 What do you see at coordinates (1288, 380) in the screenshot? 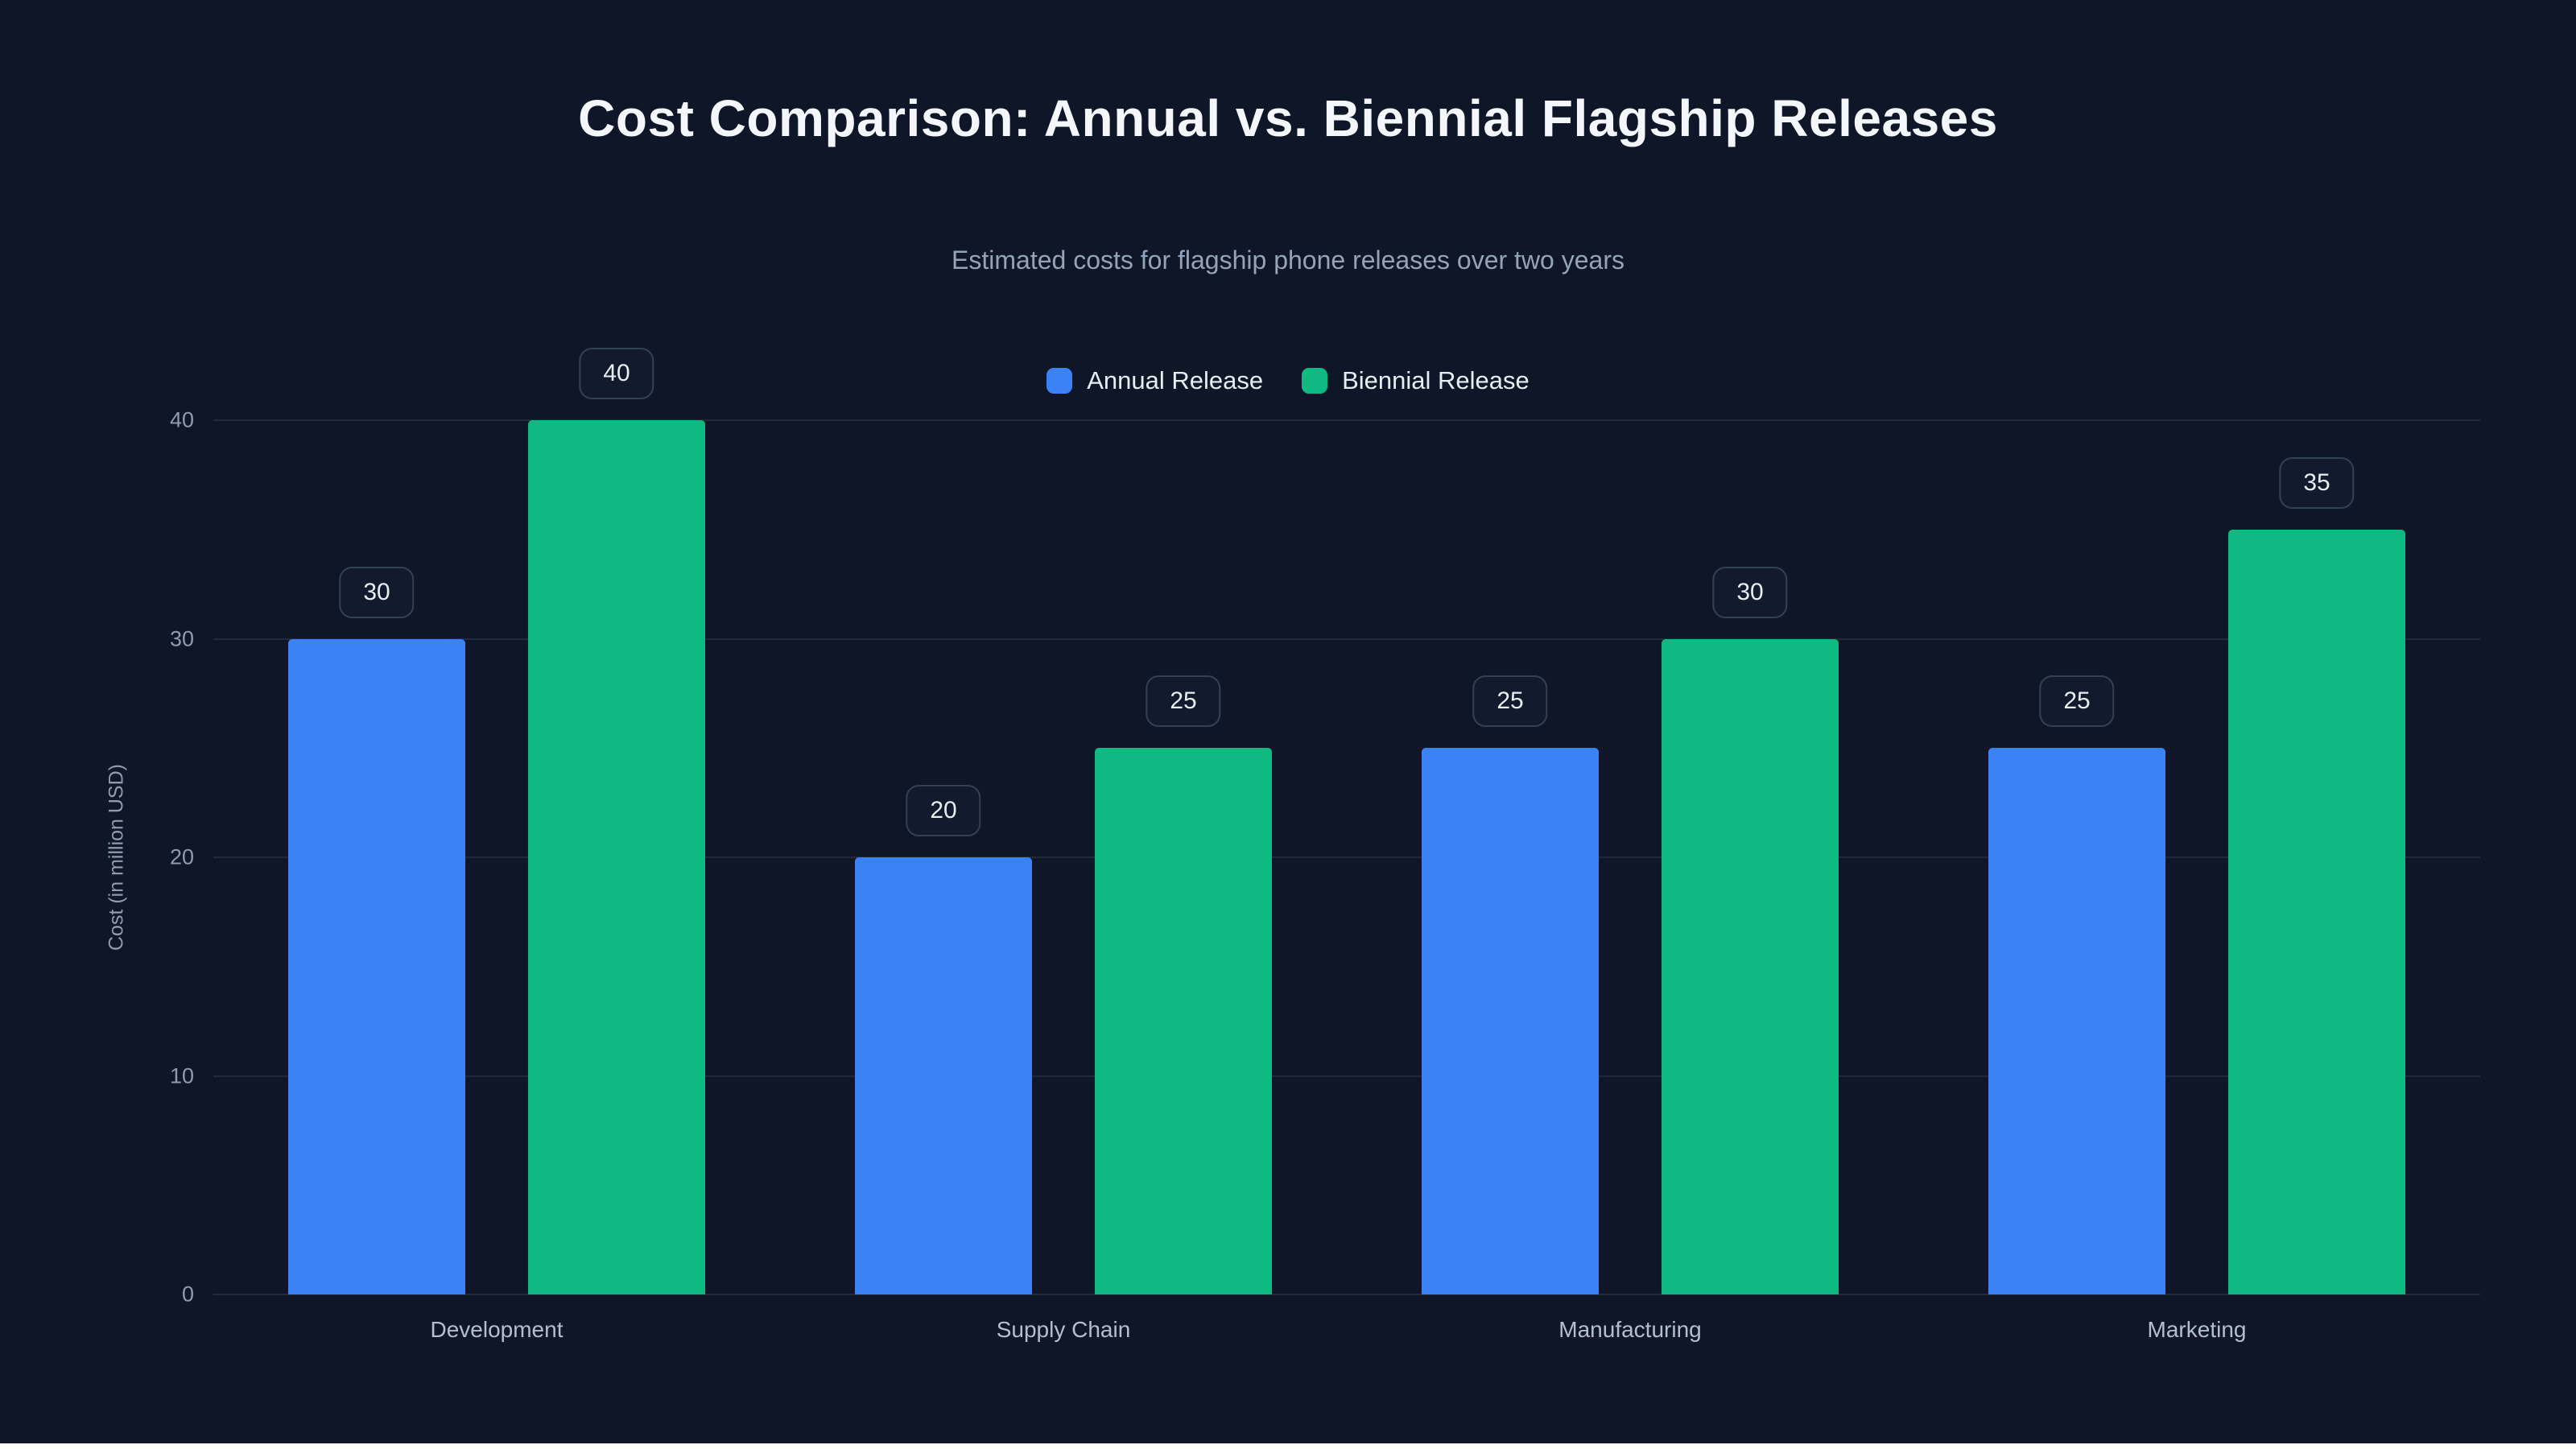
I see `legend: Annual Release Biennial Release` at bounding box center [1288, 380].